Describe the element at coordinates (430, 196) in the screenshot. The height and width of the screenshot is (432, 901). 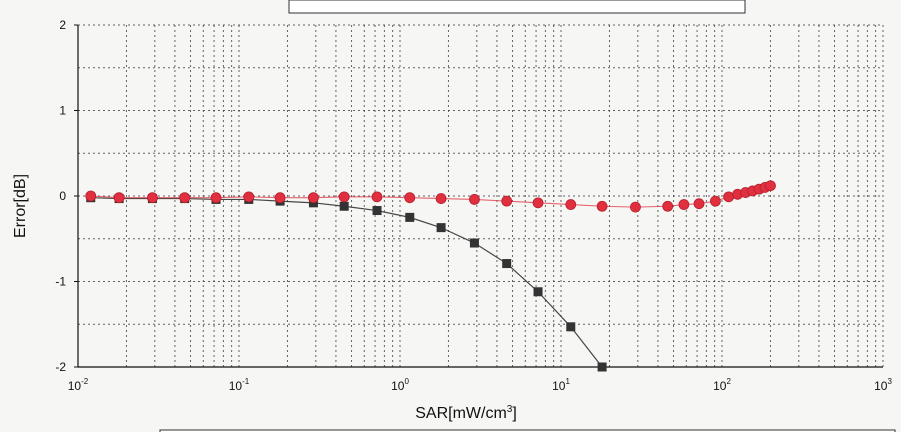
I see `series-circles` at that location.